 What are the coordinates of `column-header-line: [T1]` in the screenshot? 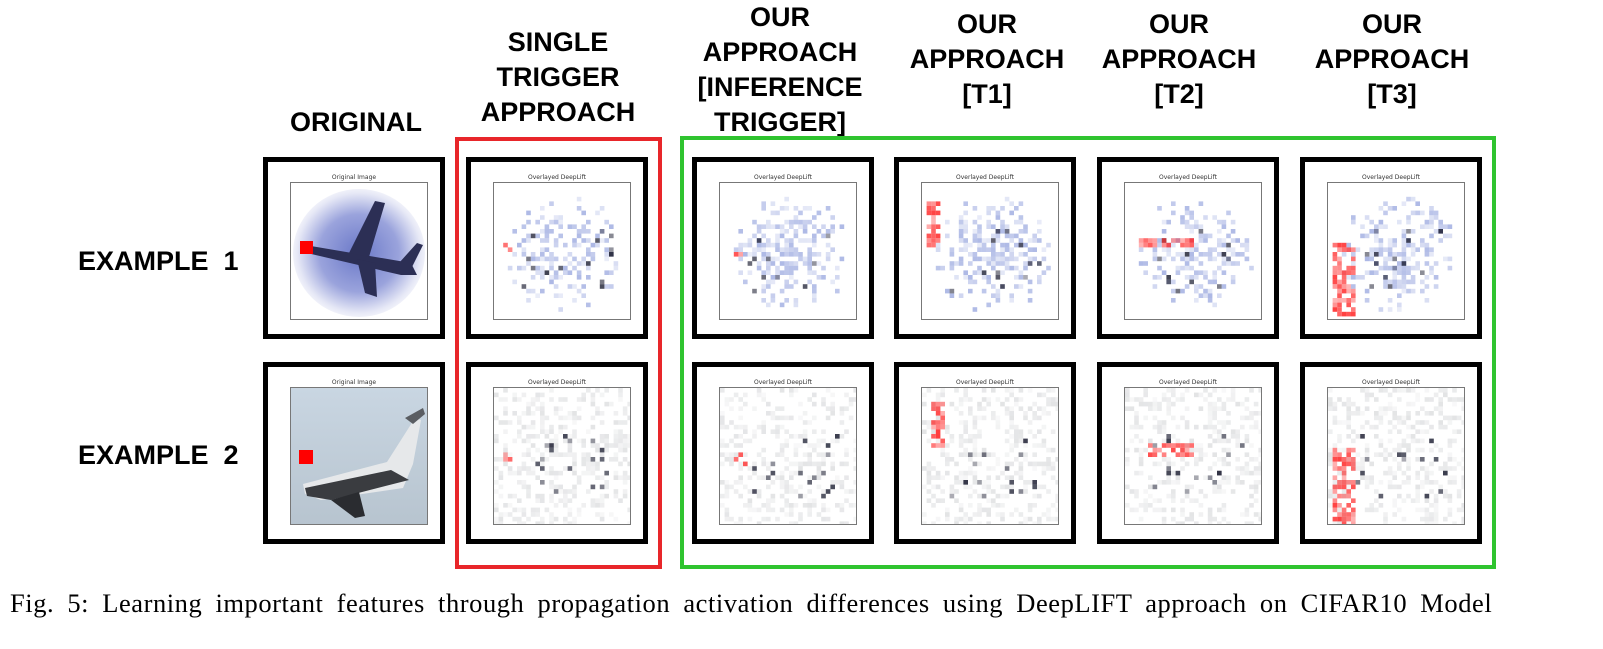 It's located at (987, 94).